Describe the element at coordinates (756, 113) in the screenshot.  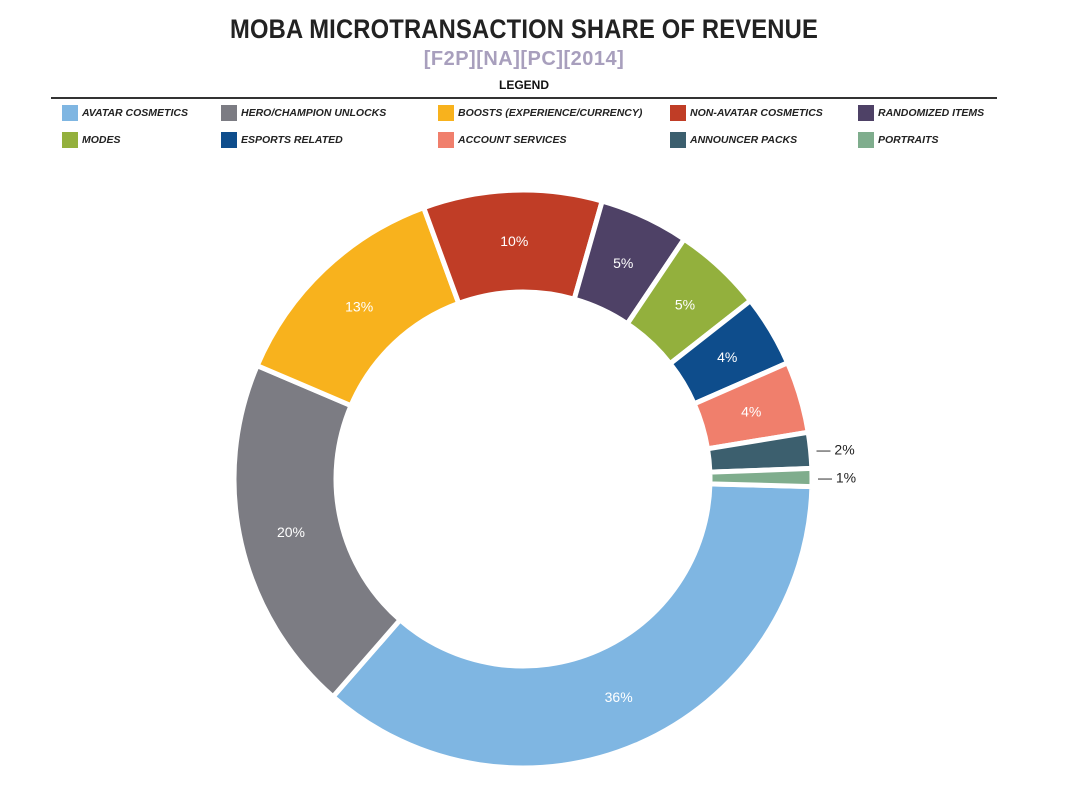
I see `legend-label: NON-AVATAR COSMETICS` at that location.